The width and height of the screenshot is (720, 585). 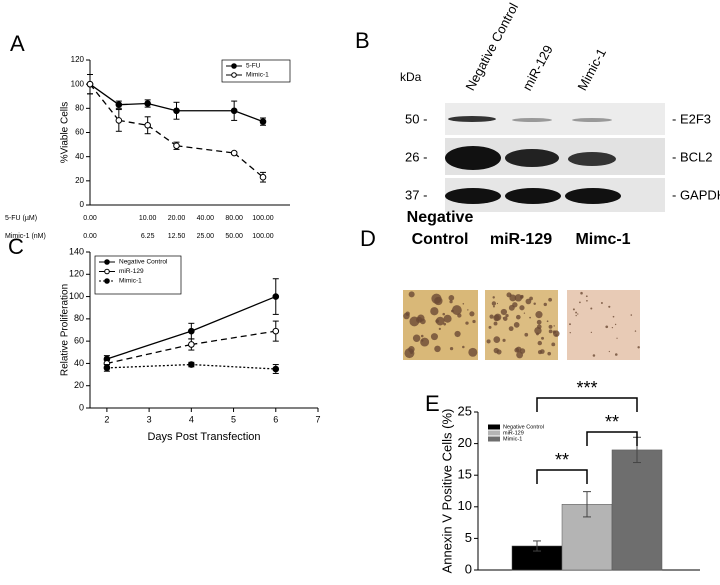 I want to click on size-label: 26 -, so click(x=416, y=156).